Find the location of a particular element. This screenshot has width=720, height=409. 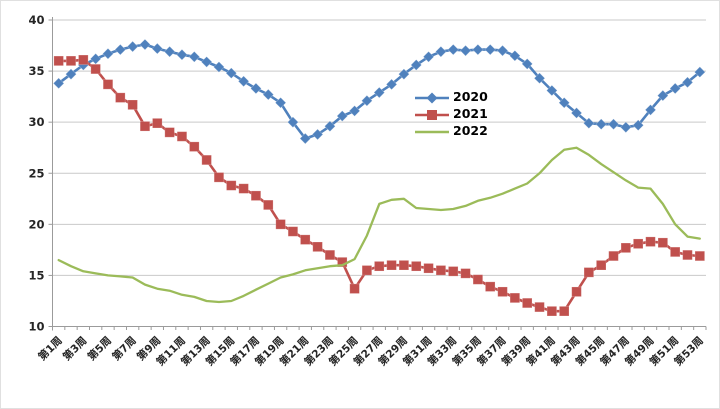

svg-text: 10 is located at coordinates (36, 327).